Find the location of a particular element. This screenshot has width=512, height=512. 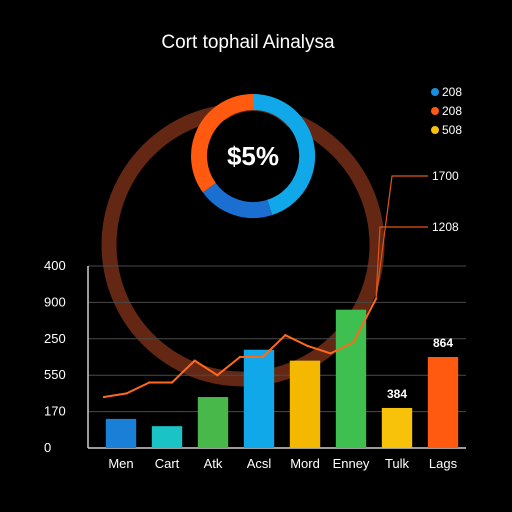

donut-hole is located at coordinates (253, 156).